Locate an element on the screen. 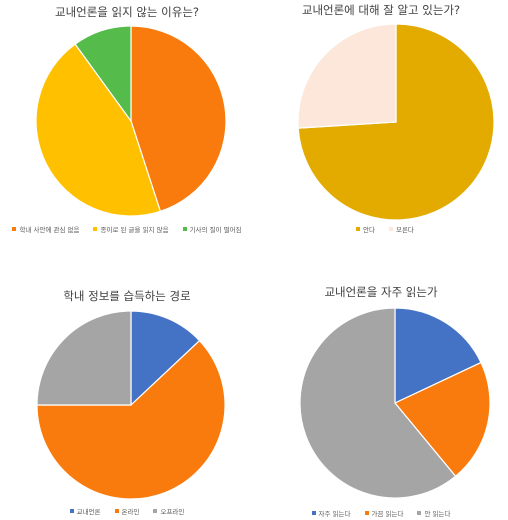 The height and width of the screenshot is (520, 508). legend-label: 교내언론 is located at coordinates (88, 512).